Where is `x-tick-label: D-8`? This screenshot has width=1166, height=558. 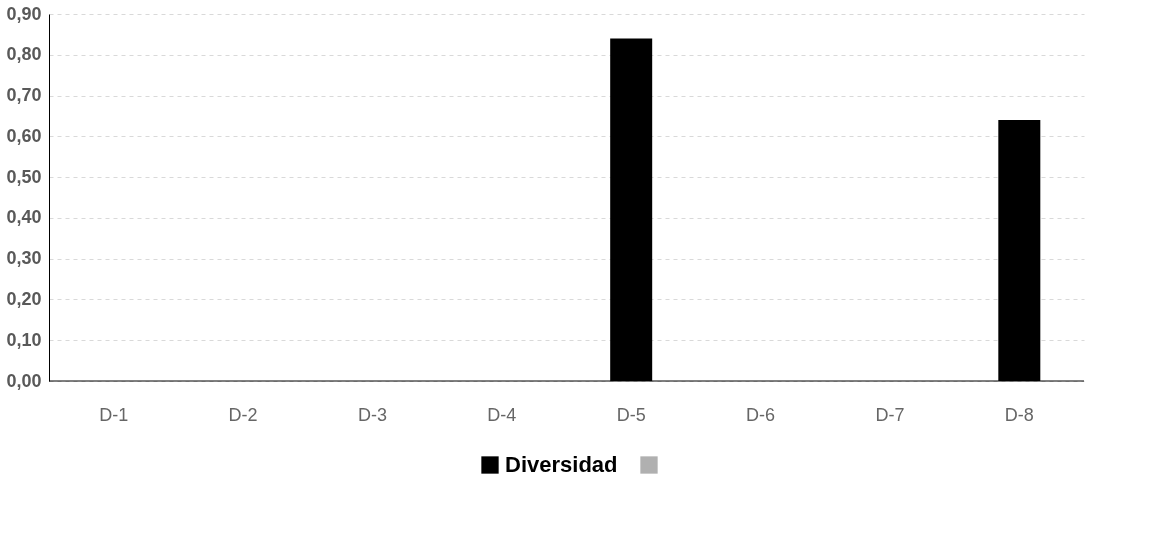
x-tick-label: D-8 is located at coordinates (1019, 414).